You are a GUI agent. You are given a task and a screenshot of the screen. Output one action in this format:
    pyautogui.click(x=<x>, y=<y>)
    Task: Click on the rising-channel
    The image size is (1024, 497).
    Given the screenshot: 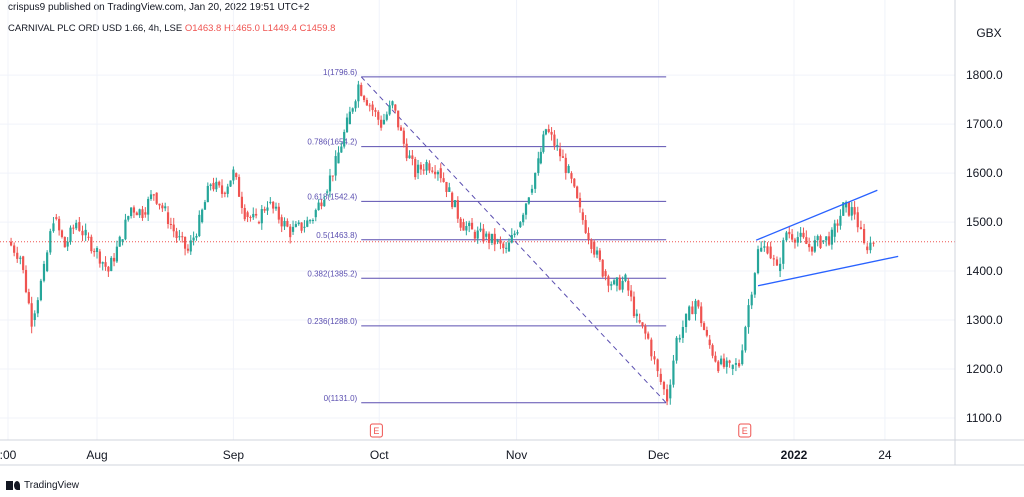 What is the action you would take?
    pyautogui.click(x=827, y=238)
    